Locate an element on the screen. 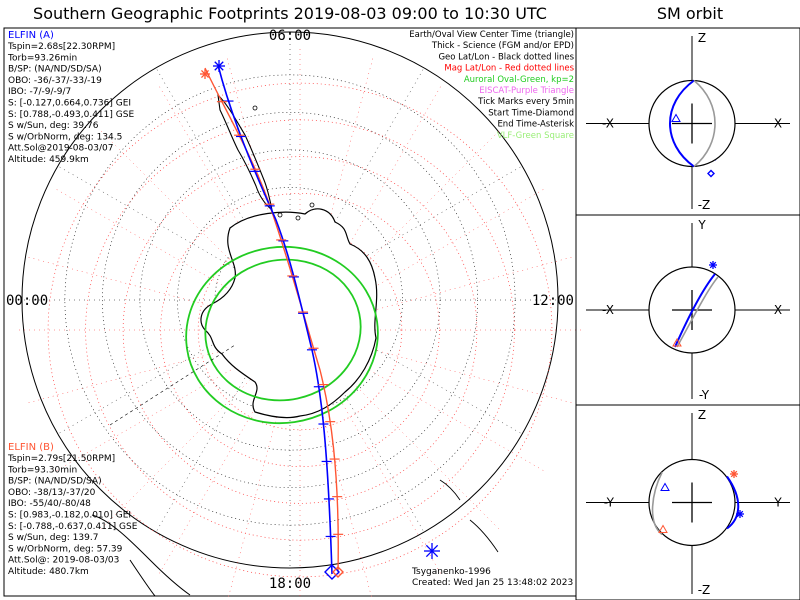 The image size is (800, 600). info-line: Att.Sol@2019-08-03/07 is located at coordinates (60, 149).